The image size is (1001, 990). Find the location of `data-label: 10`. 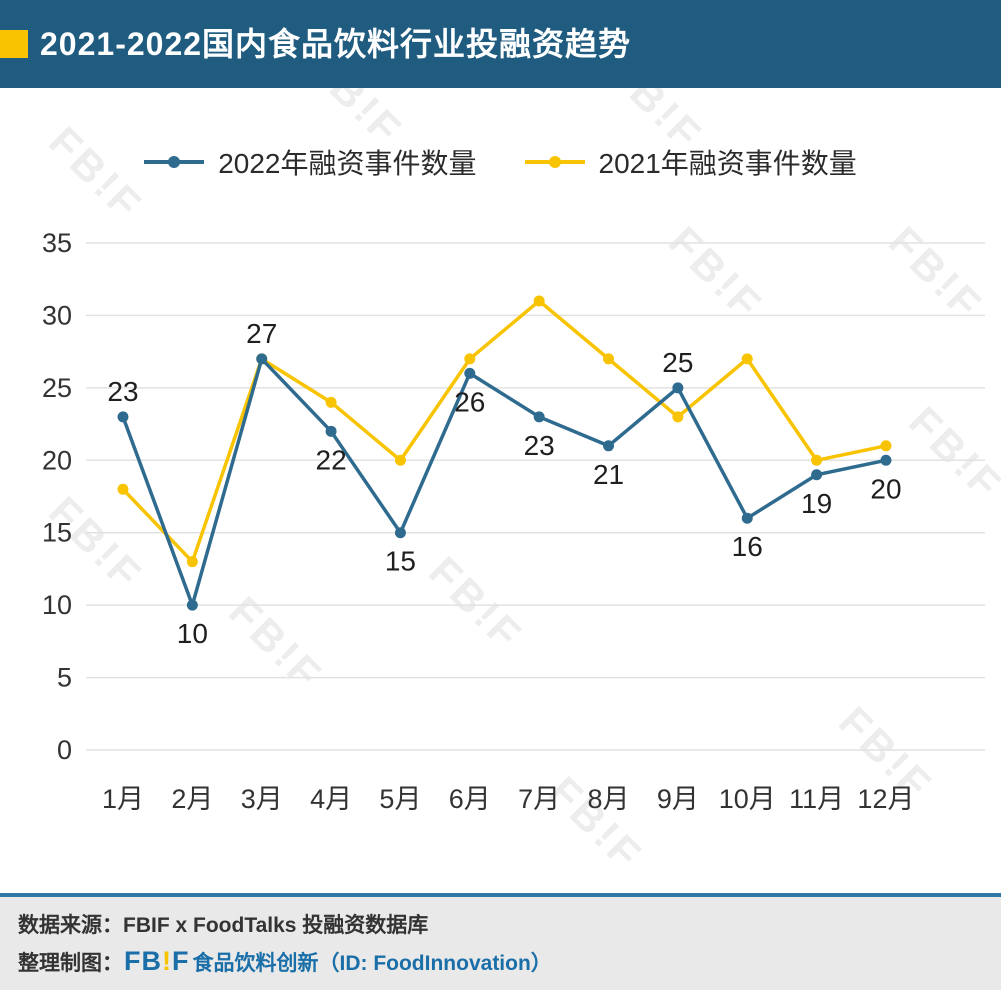

data-label: 10 is located at coordinates (192, 633).